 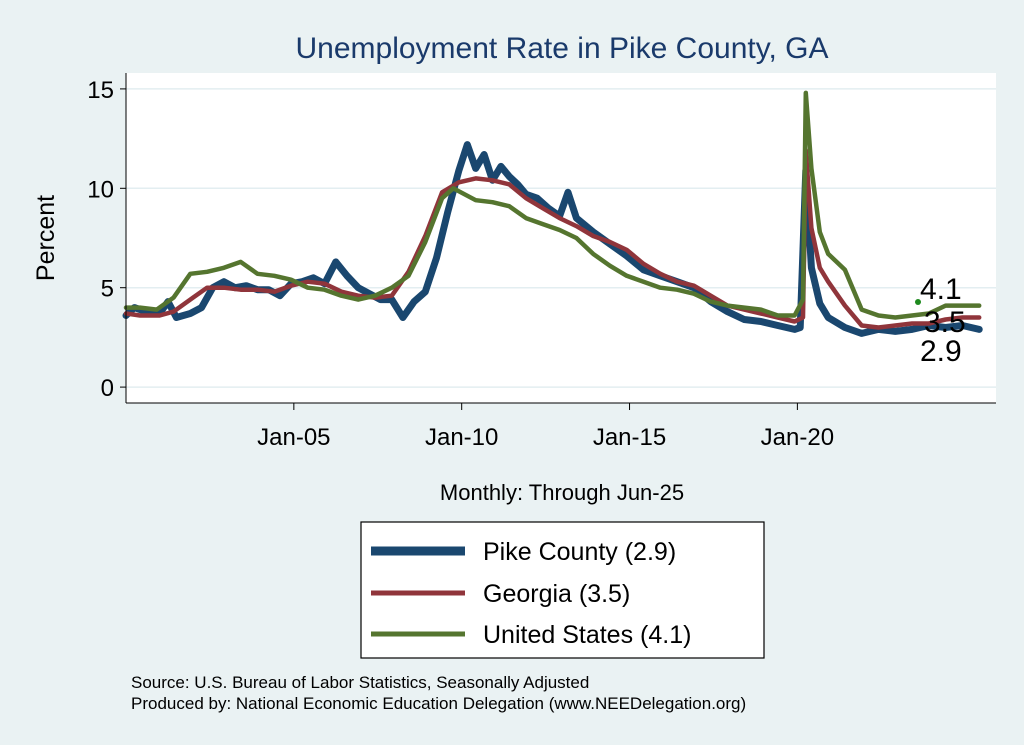 I want to click on x-tick-label: Jan-05, so click(x=293, y=437).